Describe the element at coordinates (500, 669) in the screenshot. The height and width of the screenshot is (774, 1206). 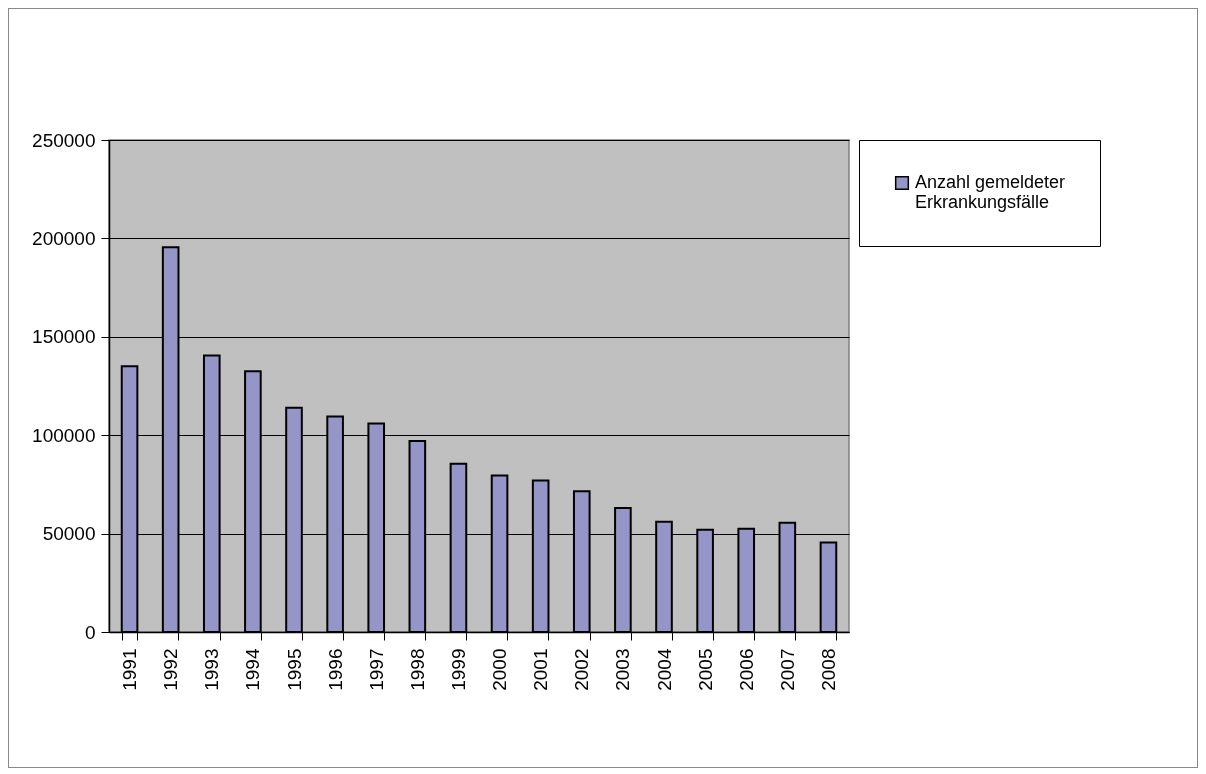
I see `x-tick-label: 2000` at that location.